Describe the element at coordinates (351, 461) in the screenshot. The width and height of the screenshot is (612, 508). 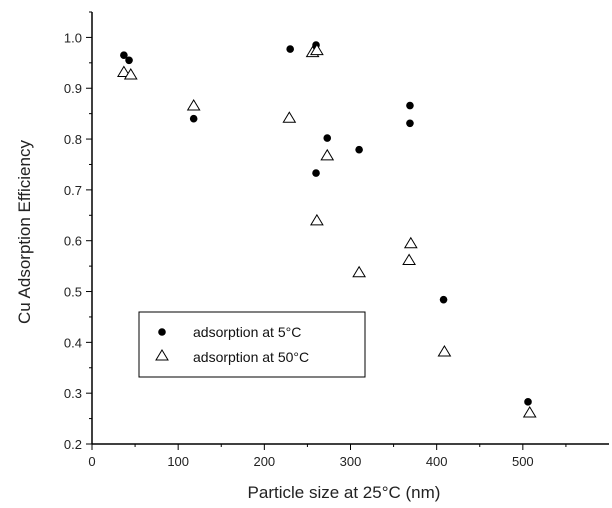
I see `x-tick-label: 300` at that location.